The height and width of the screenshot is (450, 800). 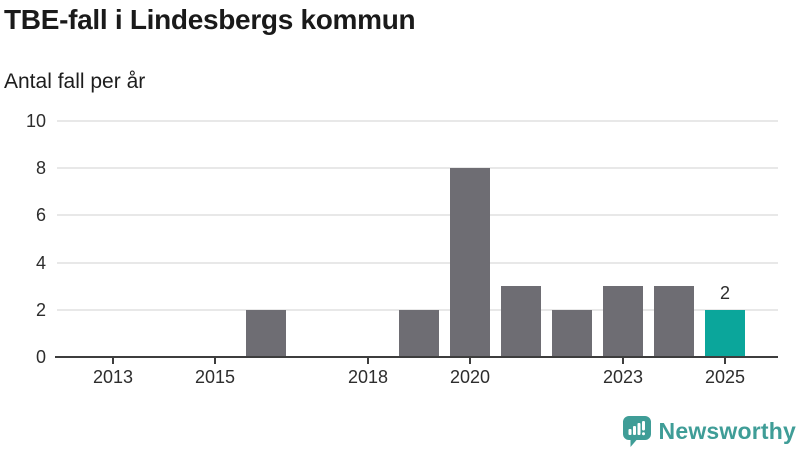 I want to click on x-tick-label-2023: 2023, so click(x=623, y=377).